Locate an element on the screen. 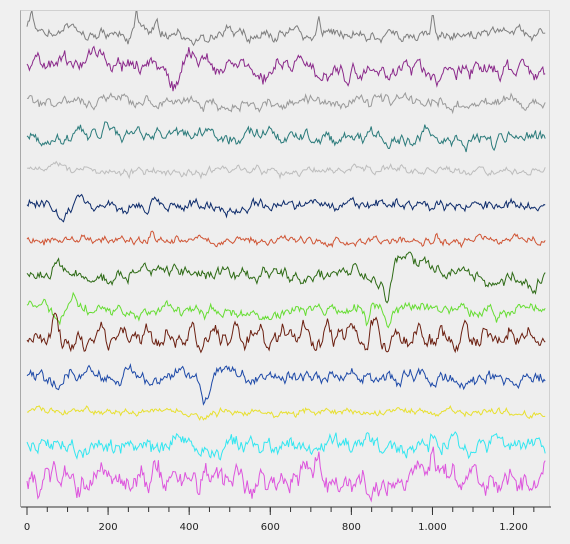  x-tick-label: 0 is located at coordinates (27, 527).